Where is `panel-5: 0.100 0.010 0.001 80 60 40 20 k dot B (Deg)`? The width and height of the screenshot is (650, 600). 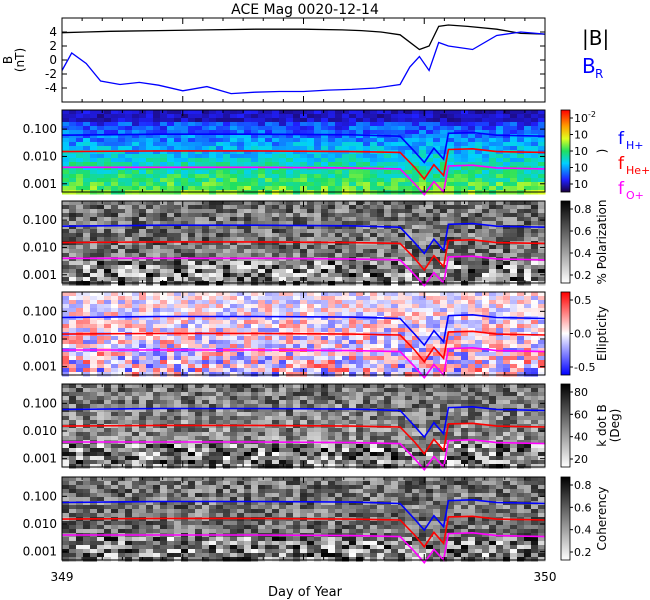 panel-5: 0.100 0.010 0.001 80 60 40 20 k dot B (Deg) is located at coordinates (322, 427).